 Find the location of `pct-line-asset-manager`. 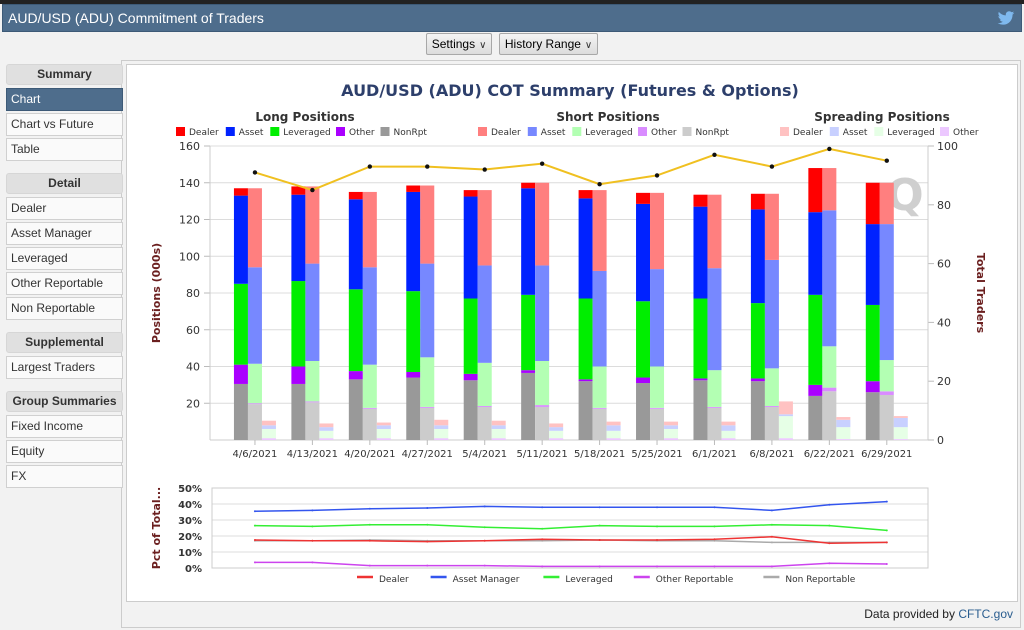

pct-line-asset-manager is located at coordinates (570, 506).